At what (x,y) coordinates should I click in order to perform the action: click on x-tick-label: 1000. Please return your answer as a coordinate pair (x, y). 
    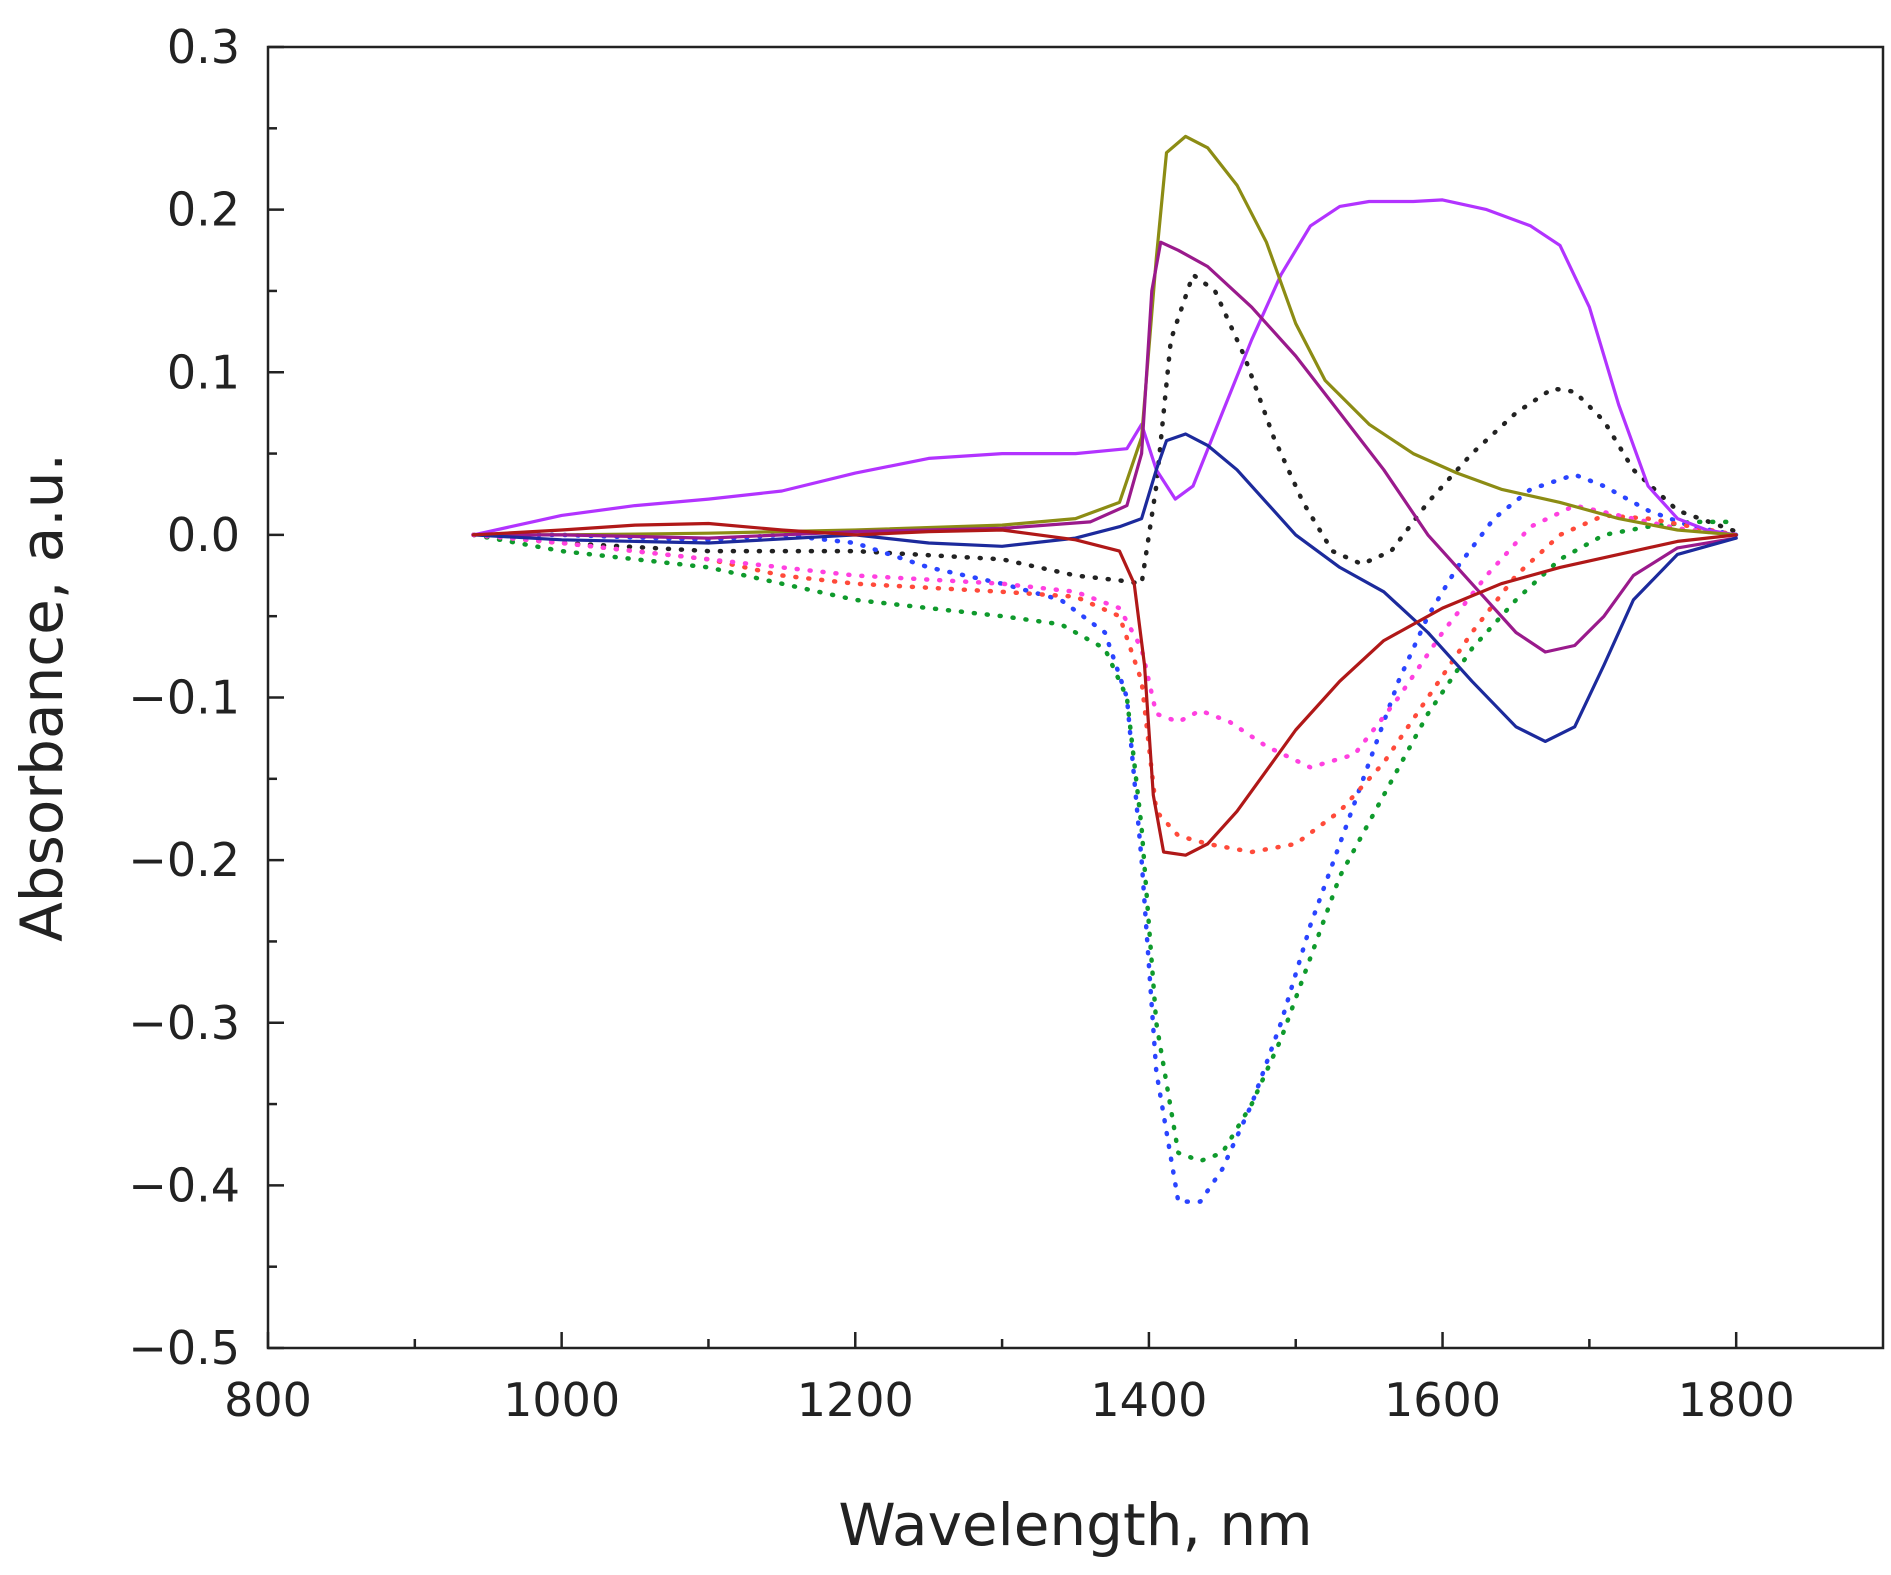
    Looking at the image, I should click on (561, 1400).